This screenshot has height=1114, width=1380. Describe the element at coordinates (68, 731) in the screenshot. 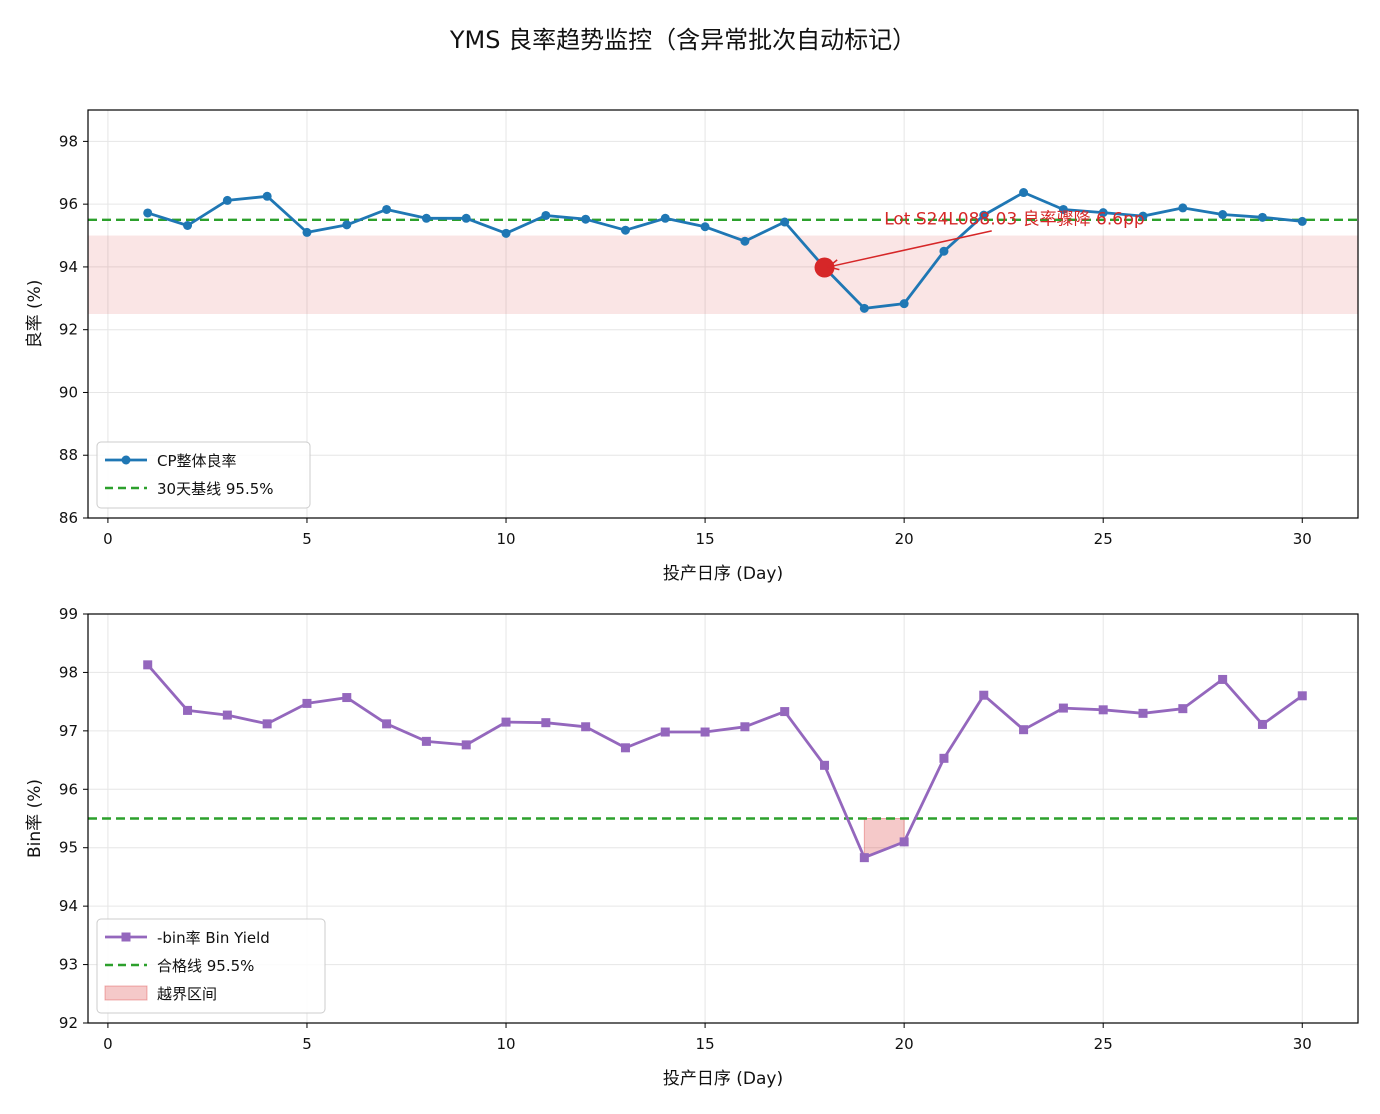

I see `y-tick-label: 97` at that location.